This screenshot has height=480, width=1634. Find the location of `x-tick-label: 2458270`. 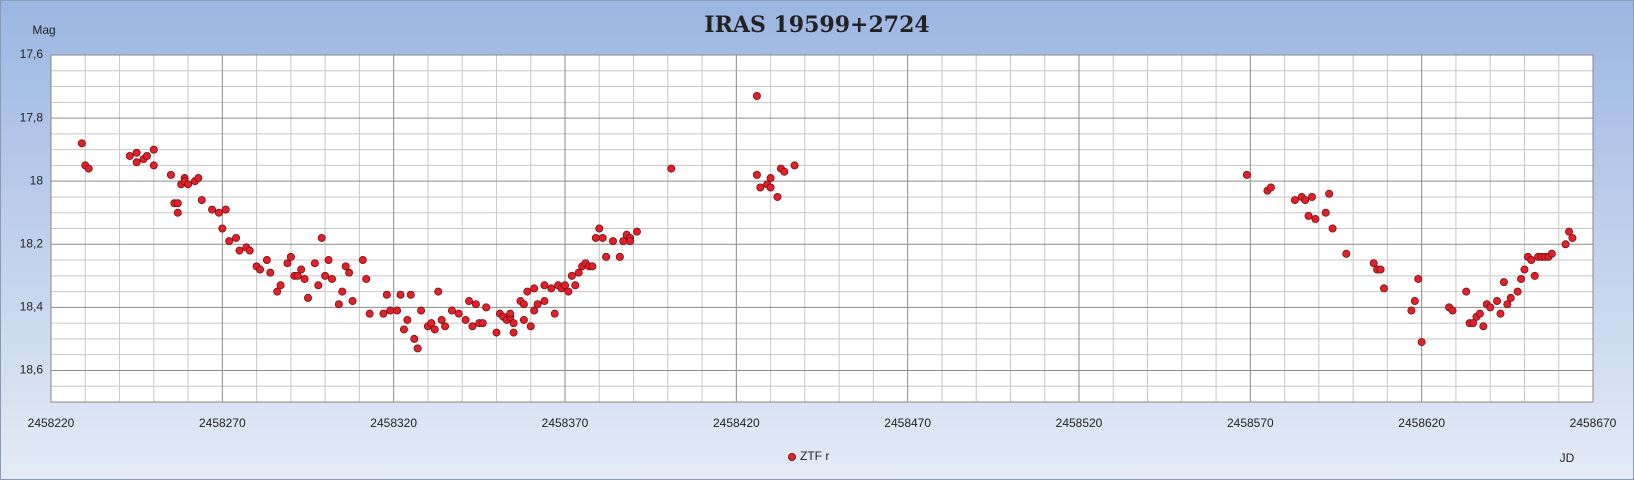

x-tick-label: 2458270 is located at coordinates (222, 423).